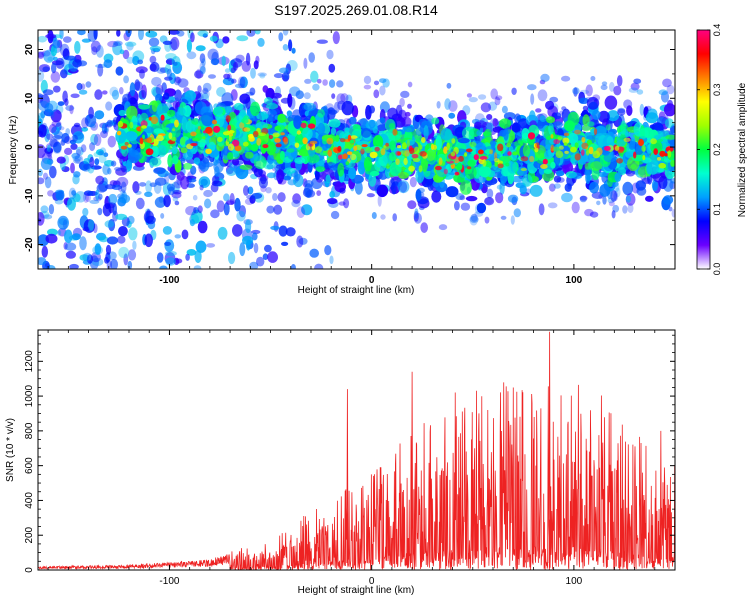  What do you see at coordinates (169, 581) in the screenshot?
I see `x-tick-label: -100` at bounding box center [169, 581].